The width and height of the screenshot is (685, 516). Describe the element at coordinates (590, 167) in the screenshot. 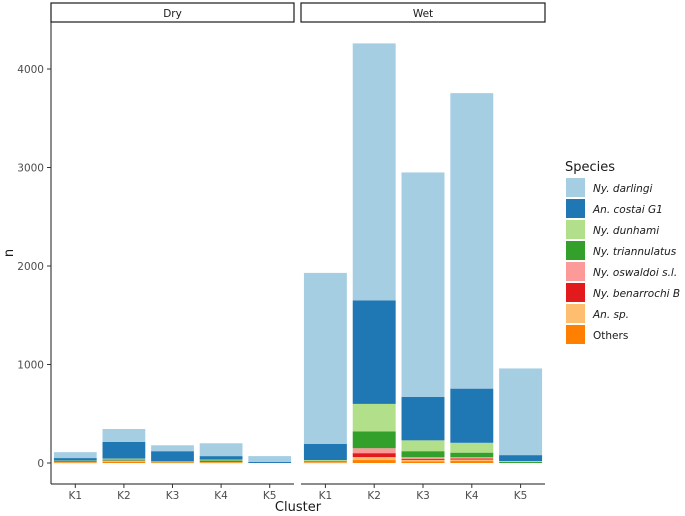

I see `legend-title: Species` at that location.